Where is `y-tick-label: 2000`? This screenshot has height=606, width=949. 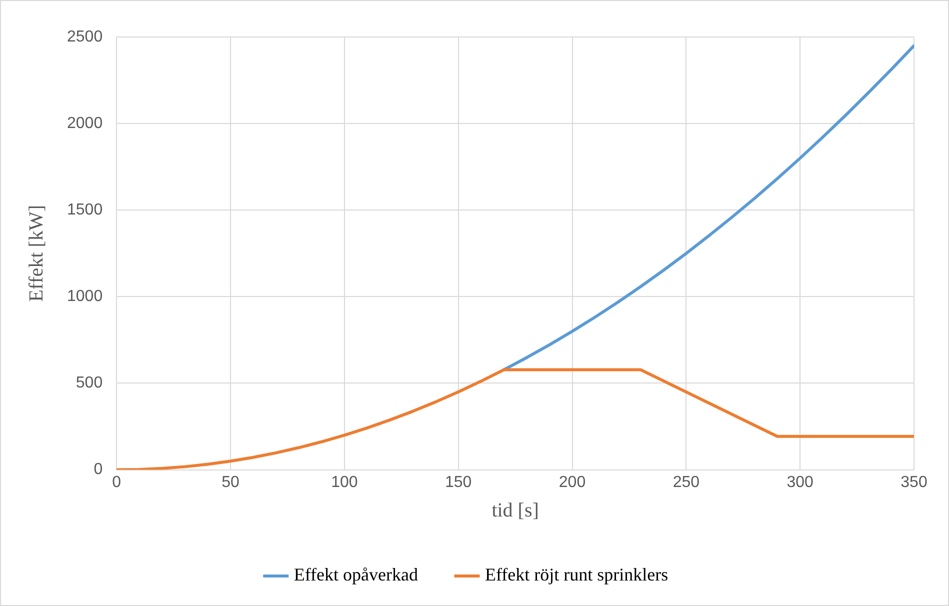
y-tick-label: 2000 is located at coordinates (85, 123).